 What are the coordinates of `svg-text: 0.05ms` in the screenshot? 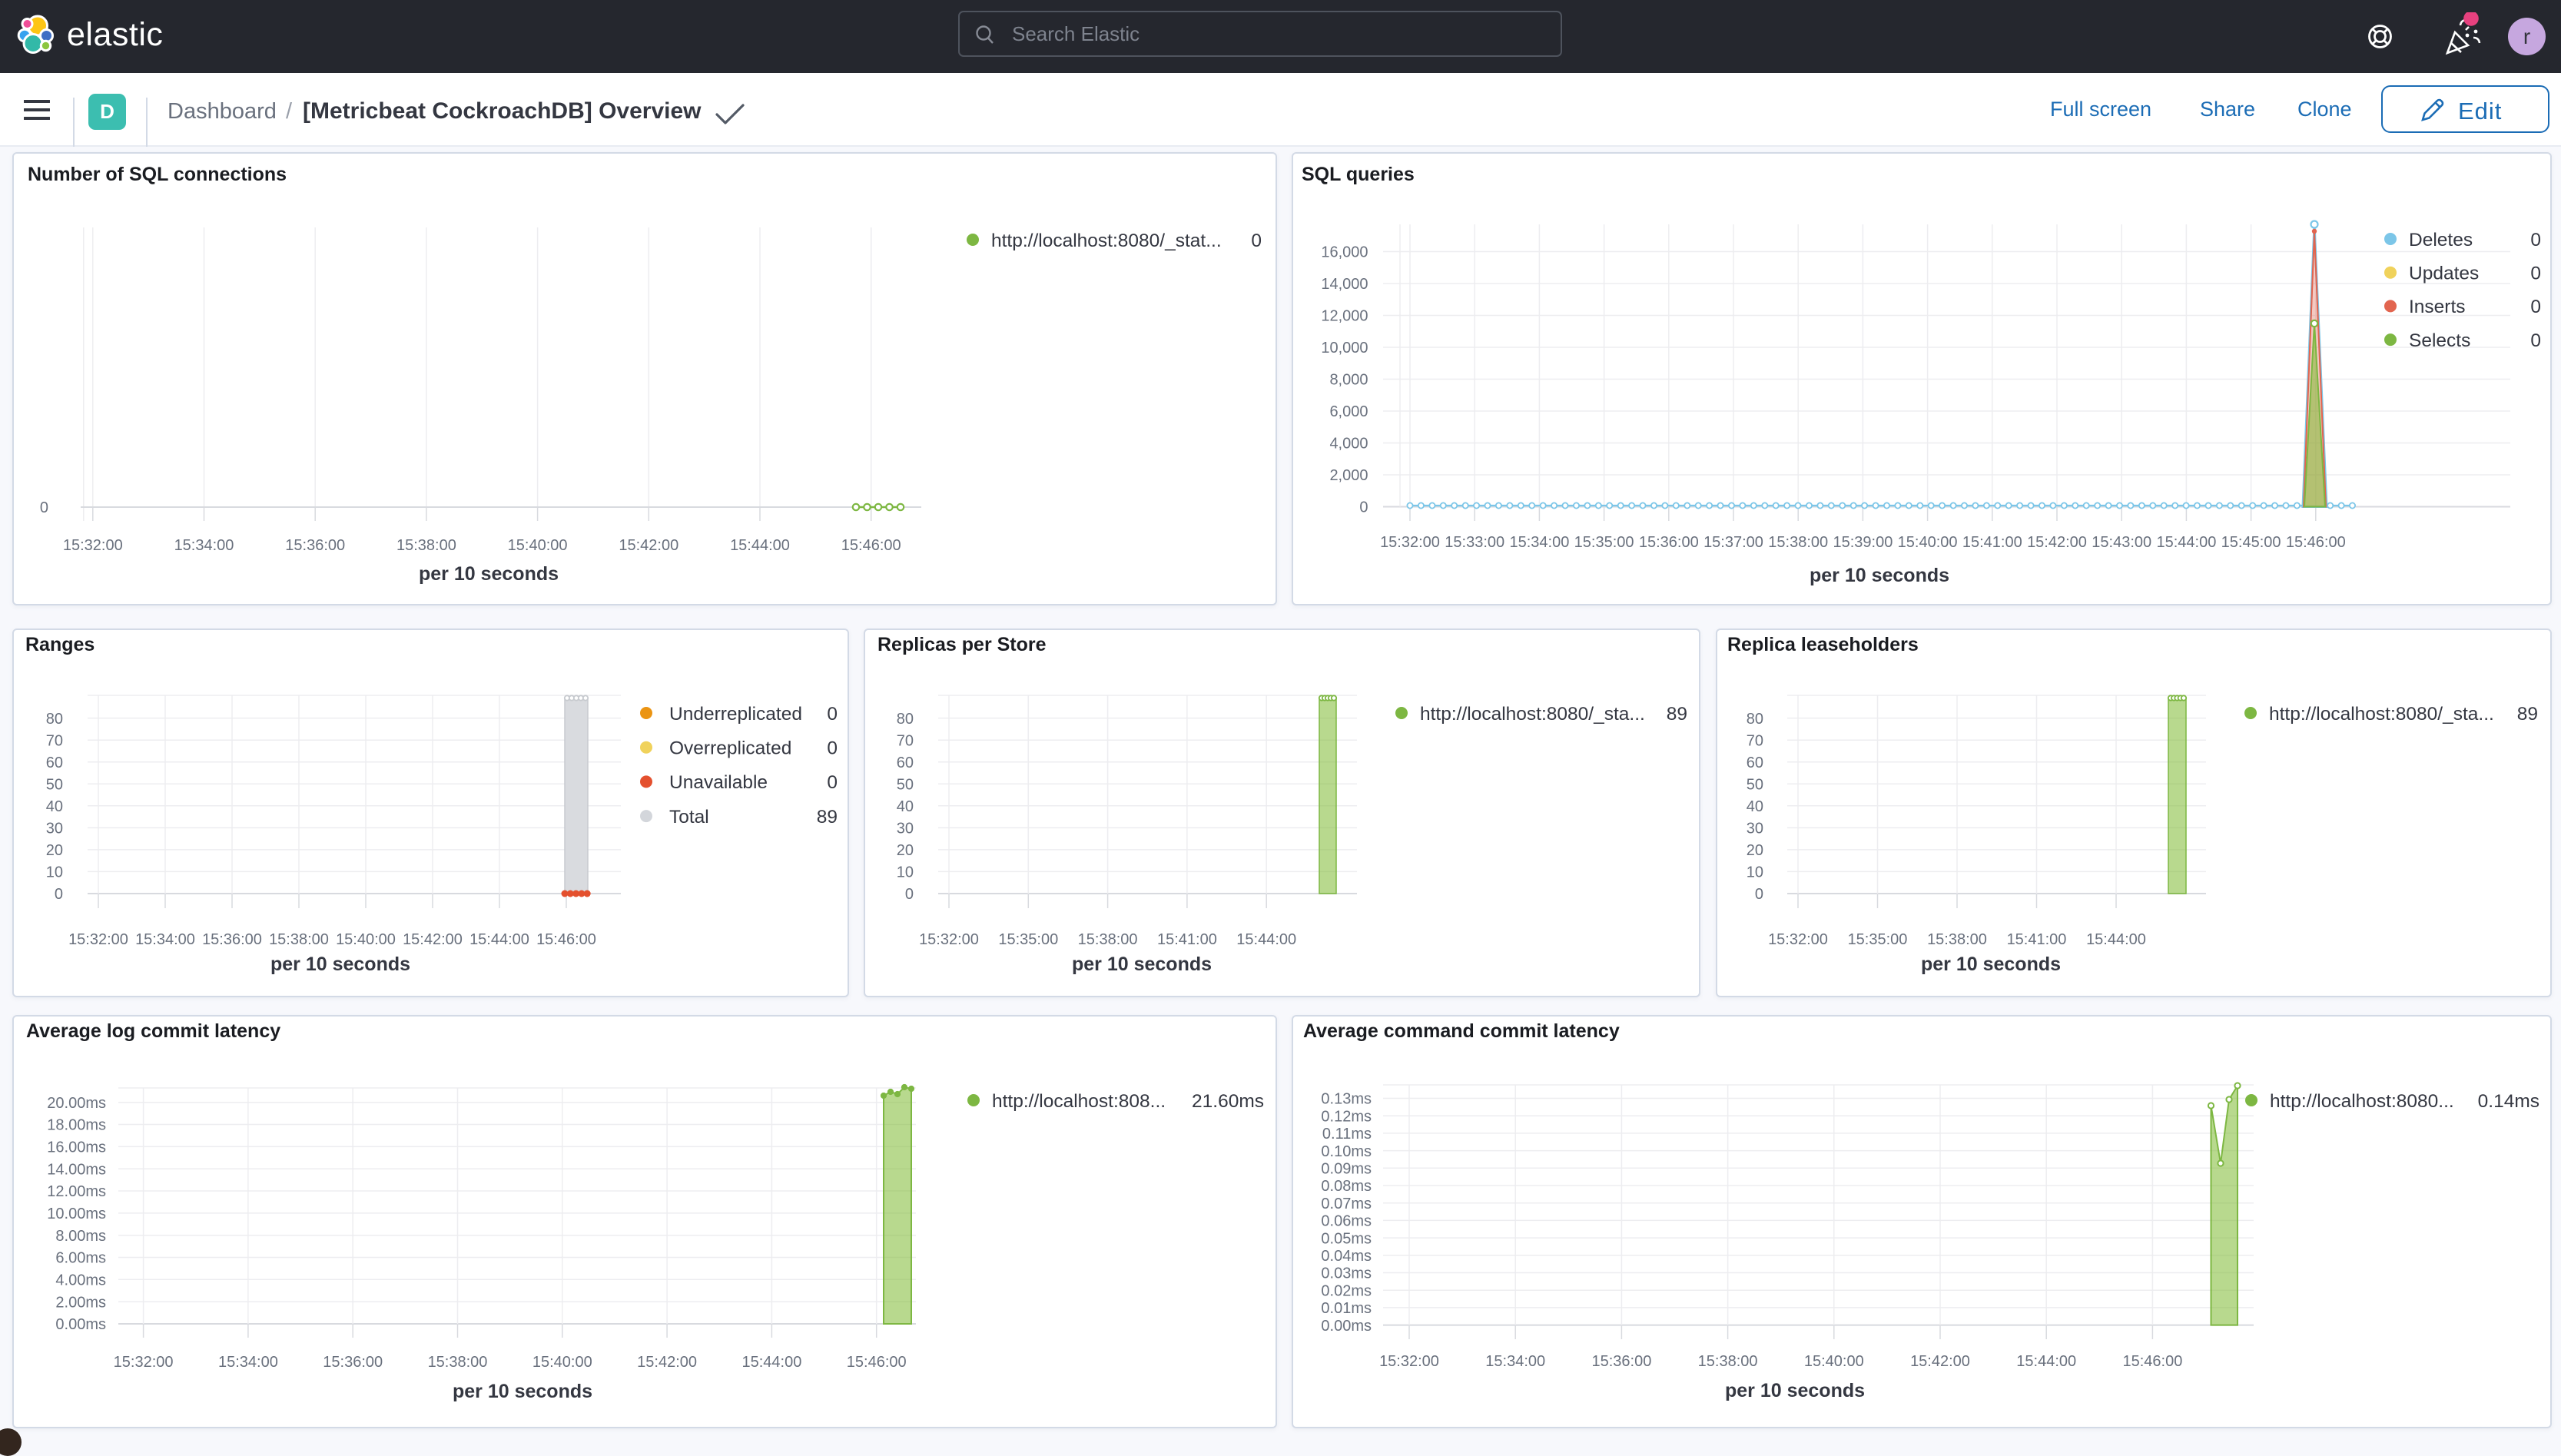 It's located at (1346, 1238).